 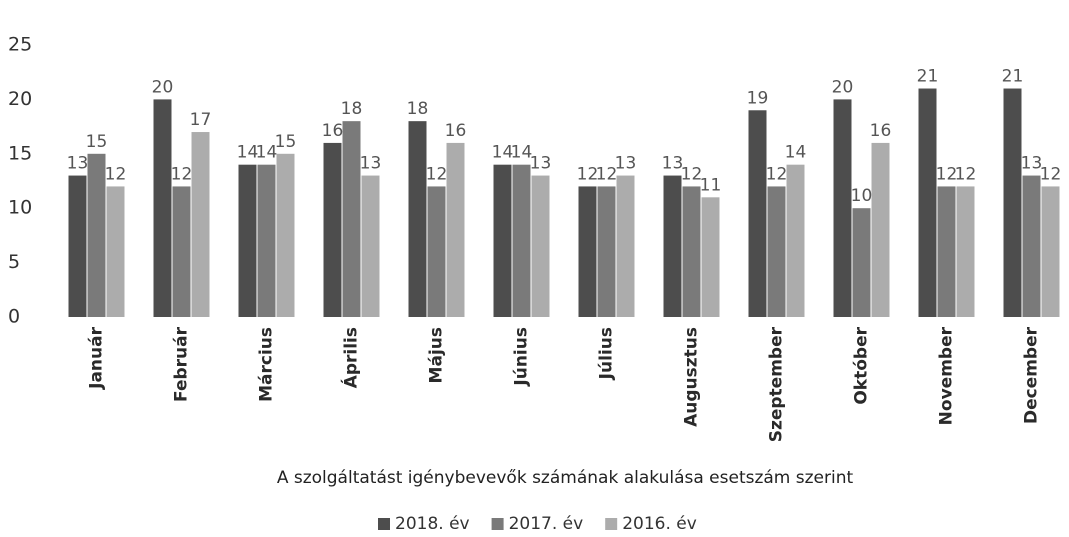 I want to click on x-tick-label: Augusztus, so click(x=692, y=377).